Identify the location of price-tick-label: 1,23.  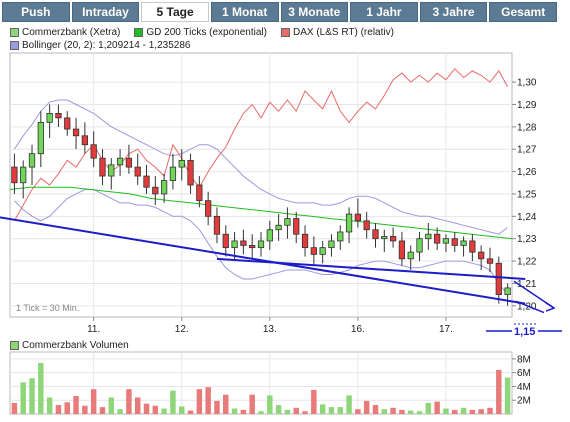
(527, 239).